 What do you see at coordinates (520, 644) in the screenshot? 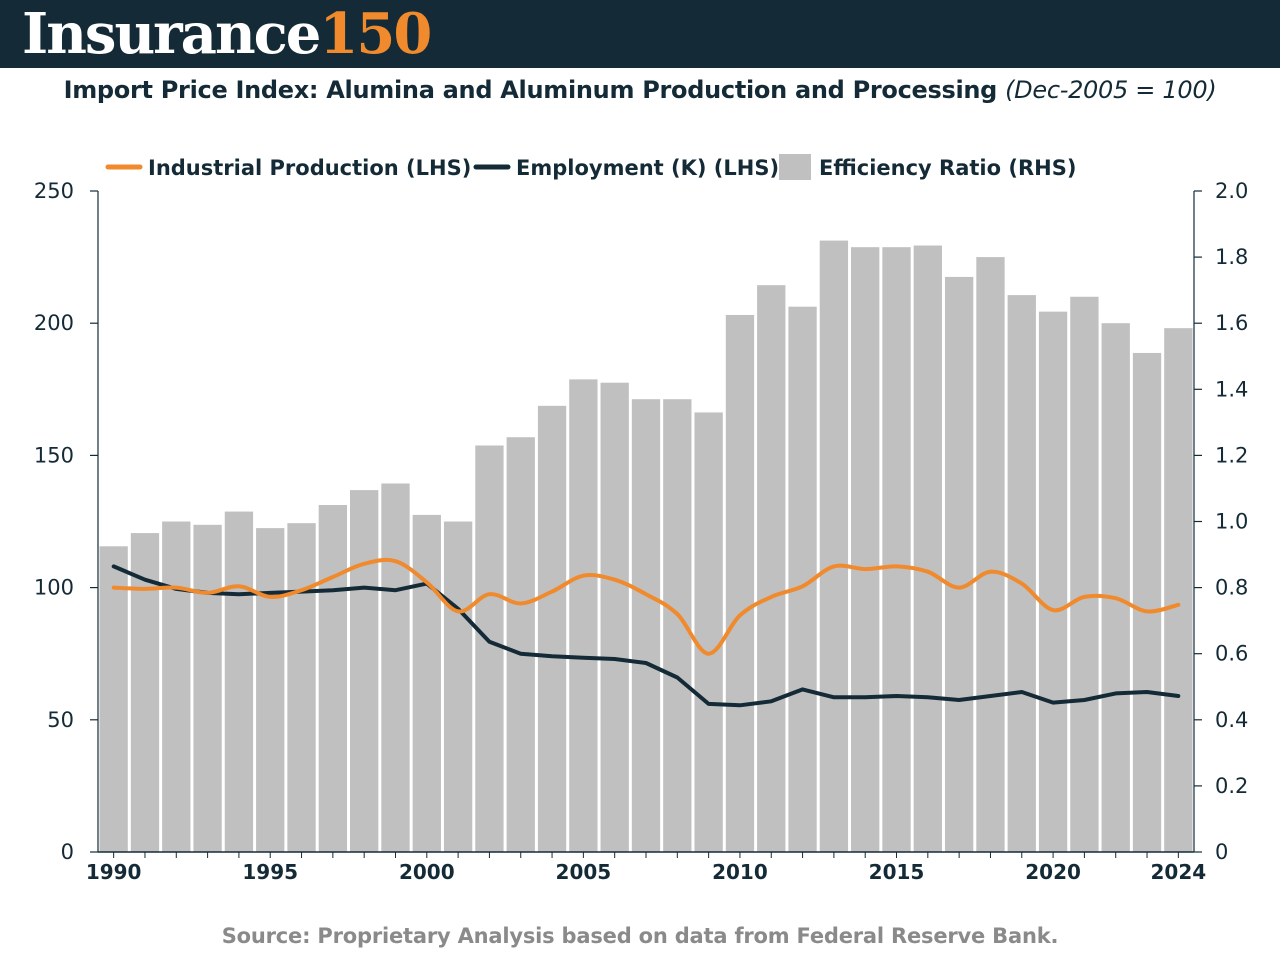
I see `bar-2003` at bounding box center [520, 644].